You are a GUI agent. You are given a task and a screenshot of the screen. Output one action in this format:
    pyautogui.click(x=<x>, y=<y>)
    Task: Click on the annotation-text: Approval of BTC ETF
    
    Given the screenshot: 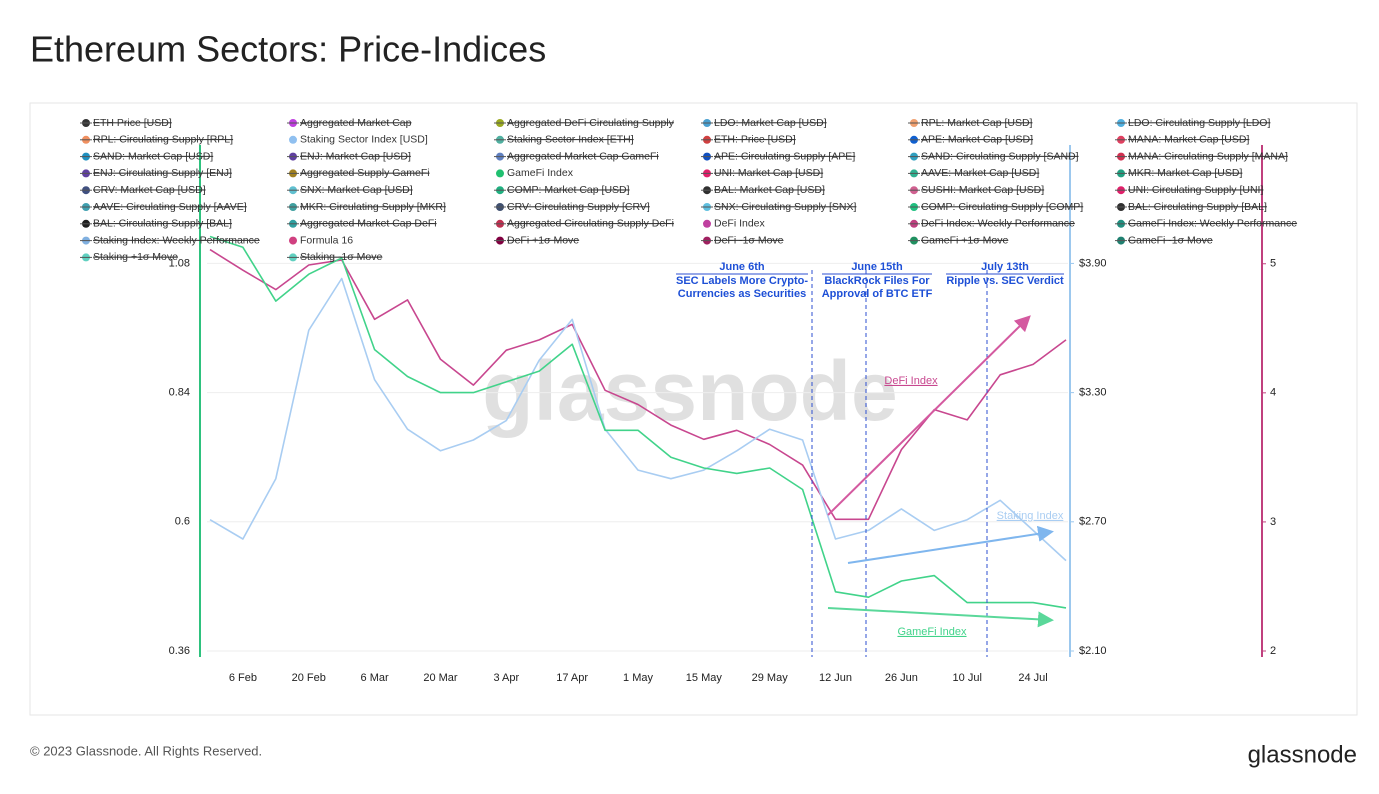 What is the action you would take?
    pyautogui.click(x=877, y=294)
    